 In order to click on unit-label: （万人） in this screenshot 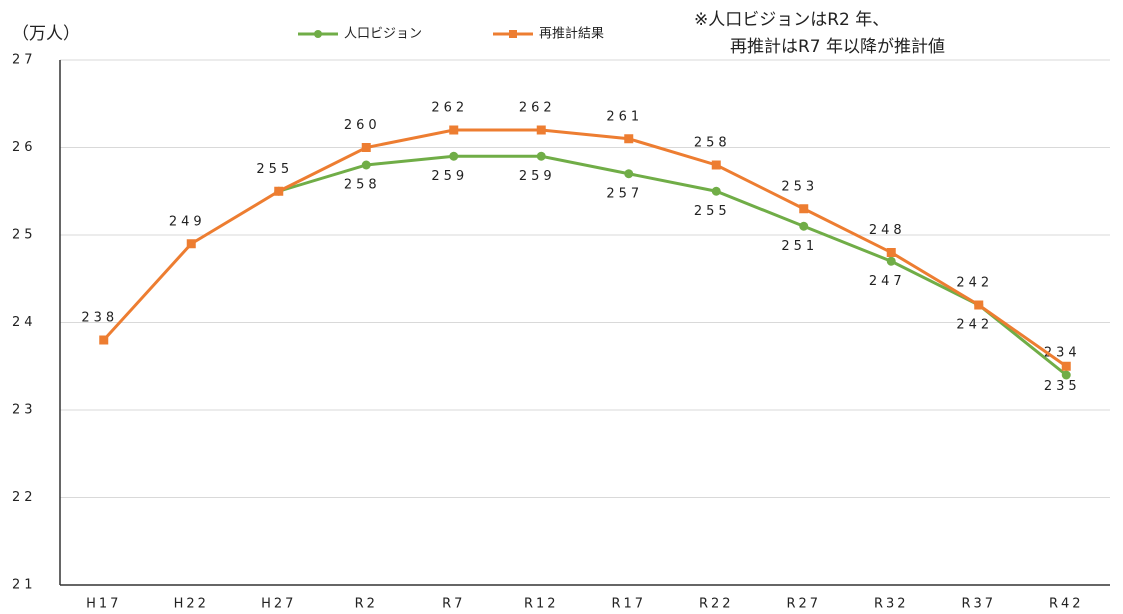, I will do `click(46, 34)`.